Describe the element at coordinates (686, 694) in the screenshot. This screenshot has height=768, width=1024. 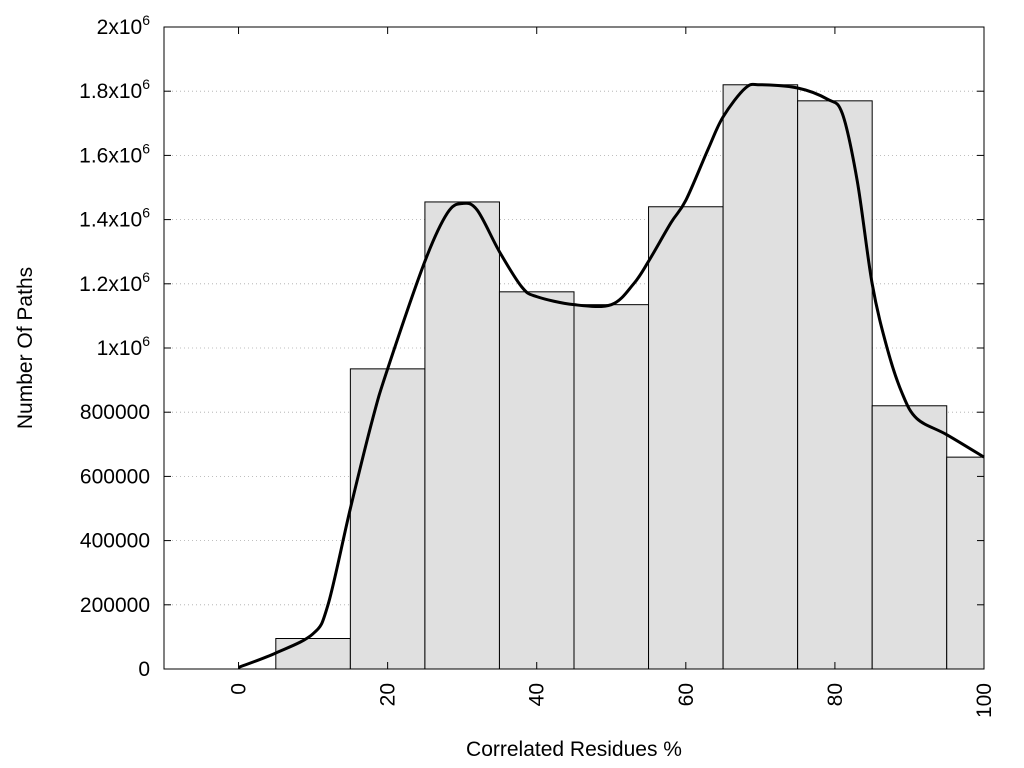
I see `x-tick-label: 60` at that location.